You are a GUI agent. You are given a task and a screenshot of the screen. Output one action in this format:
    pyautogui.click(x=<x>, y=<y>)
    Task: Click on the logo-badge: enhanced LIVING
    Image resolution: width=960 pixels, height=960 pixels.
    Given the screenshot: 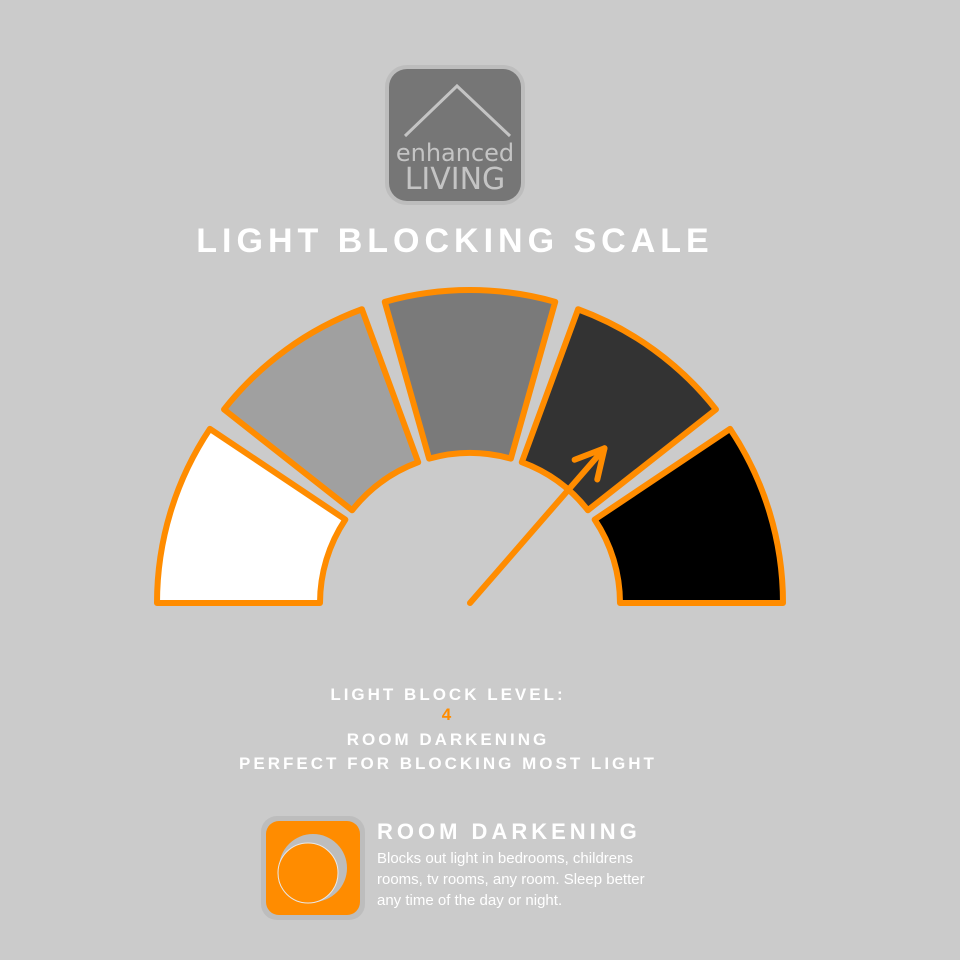 What is the action you would take?
    pyautogui.click(x=455, y=135)
    